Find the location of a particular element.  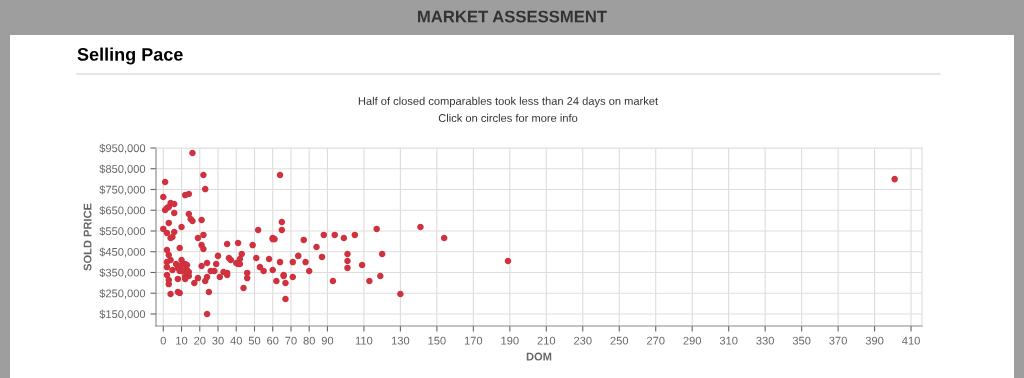

x-tick-label: 250 is located at coordinates (619, 340).